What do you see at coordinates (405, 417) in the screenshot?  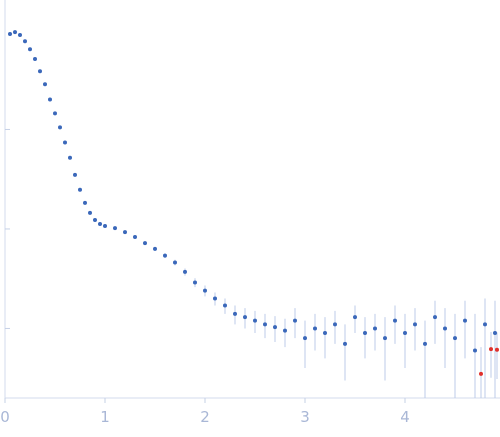 I see `x-tick-label: 4` at bounding box center [405, 417].